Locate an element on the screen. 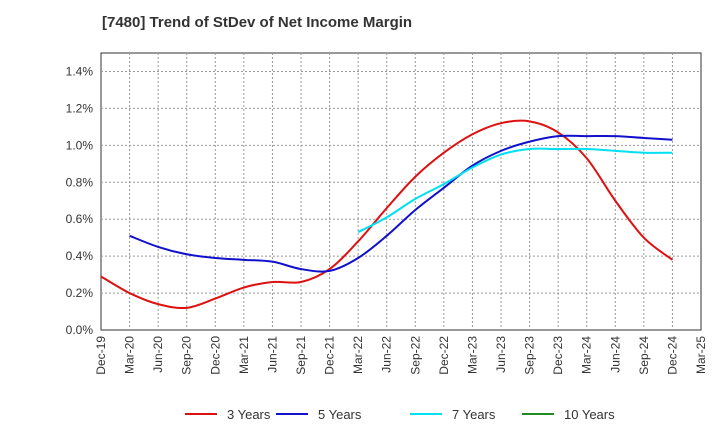  y-tick-label: 0.2% is located at coordinates (80, 293).